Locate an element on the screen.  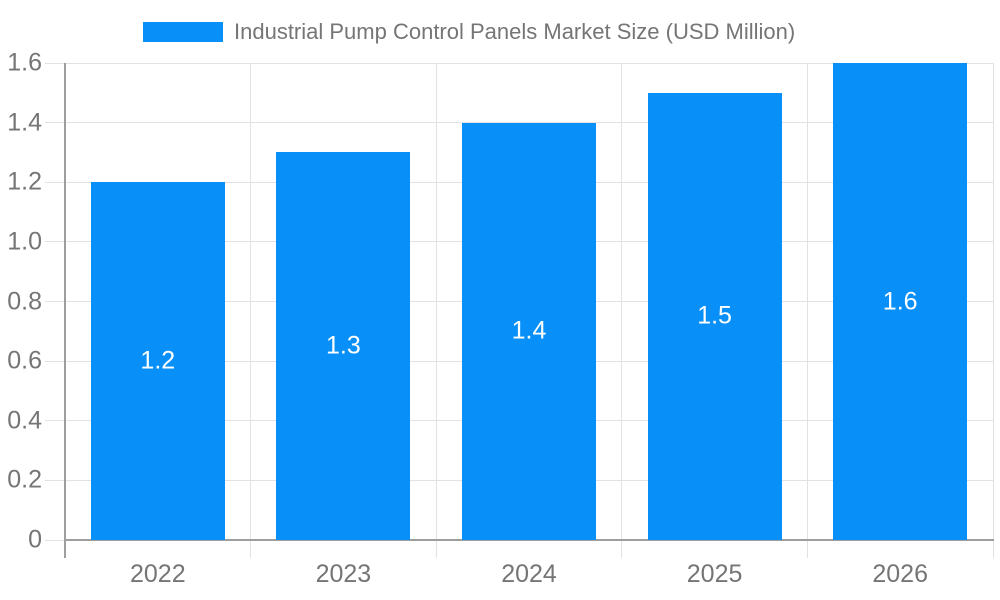
legend-swatch is located at coordinates (183, 32).